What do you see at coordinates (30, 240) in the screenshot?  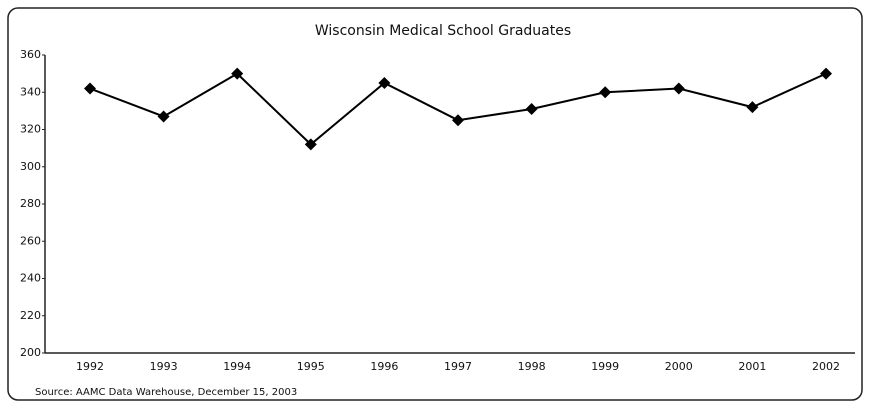 I see `y-tick-label: 260` at bounding box center [30, 240].